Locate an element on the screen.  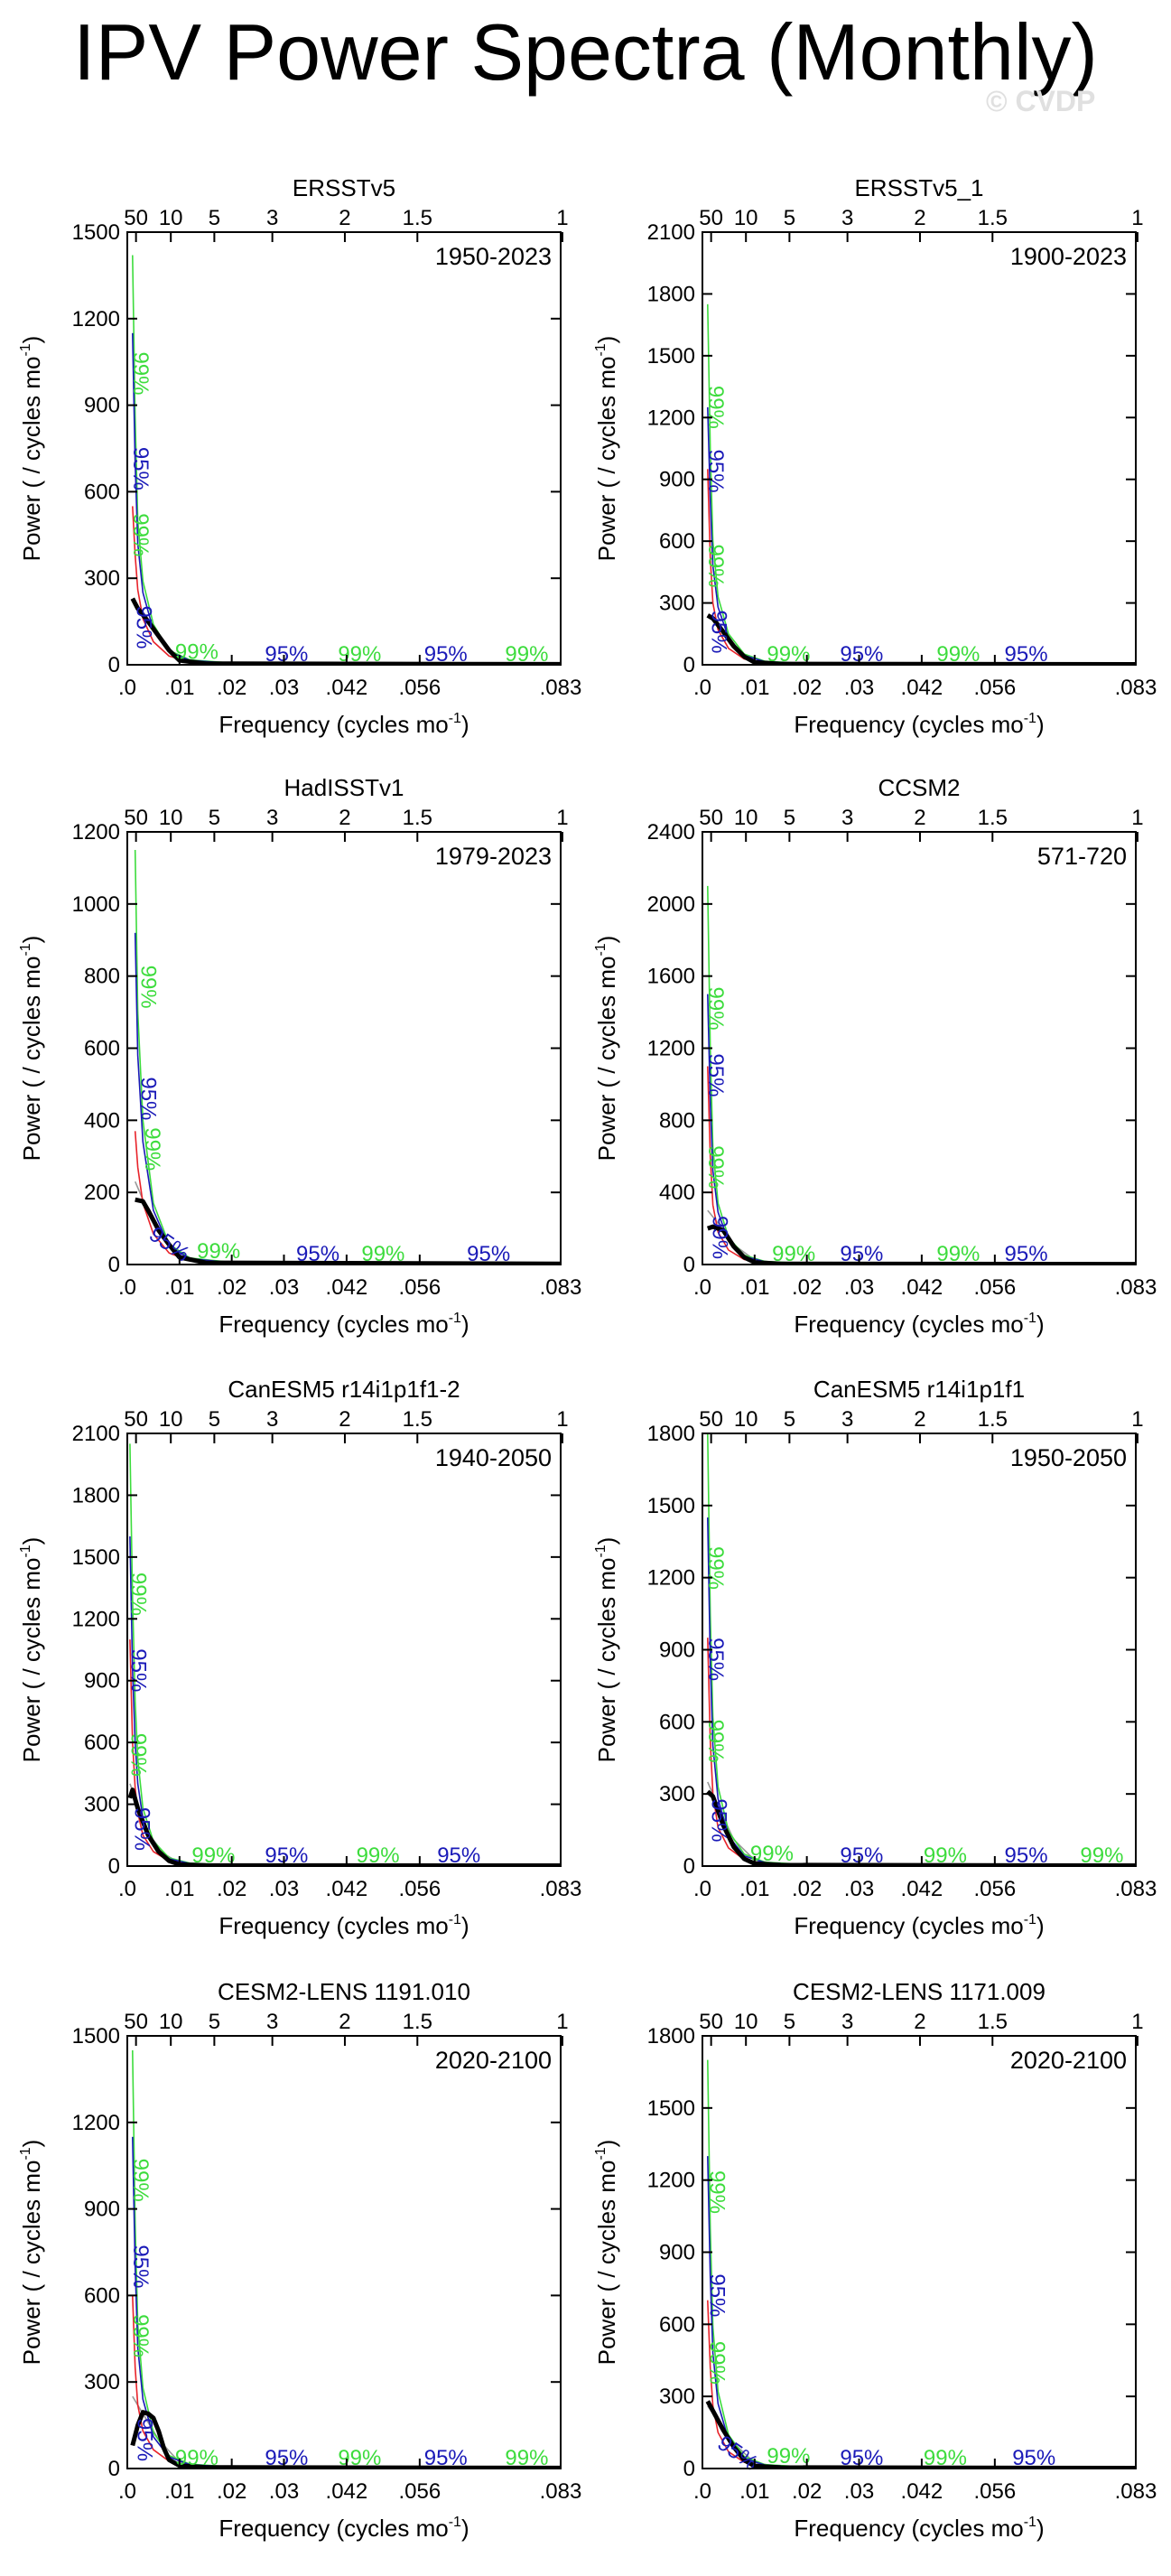
y-tick-label: 400 is located at coordinates (102, 1120).